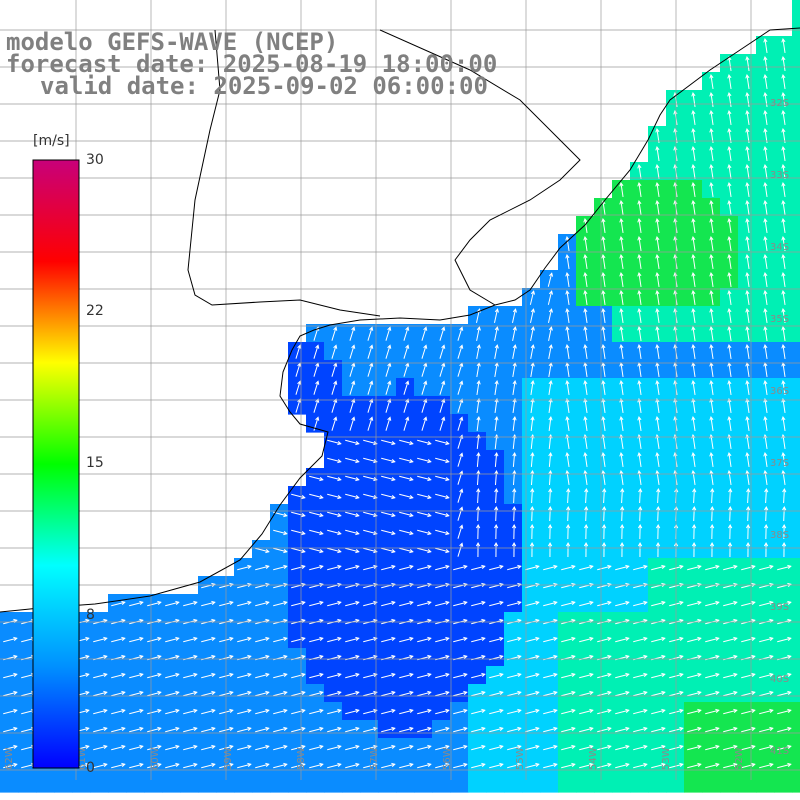  I want to click on latitude-label: 34S, so click(779, 247).